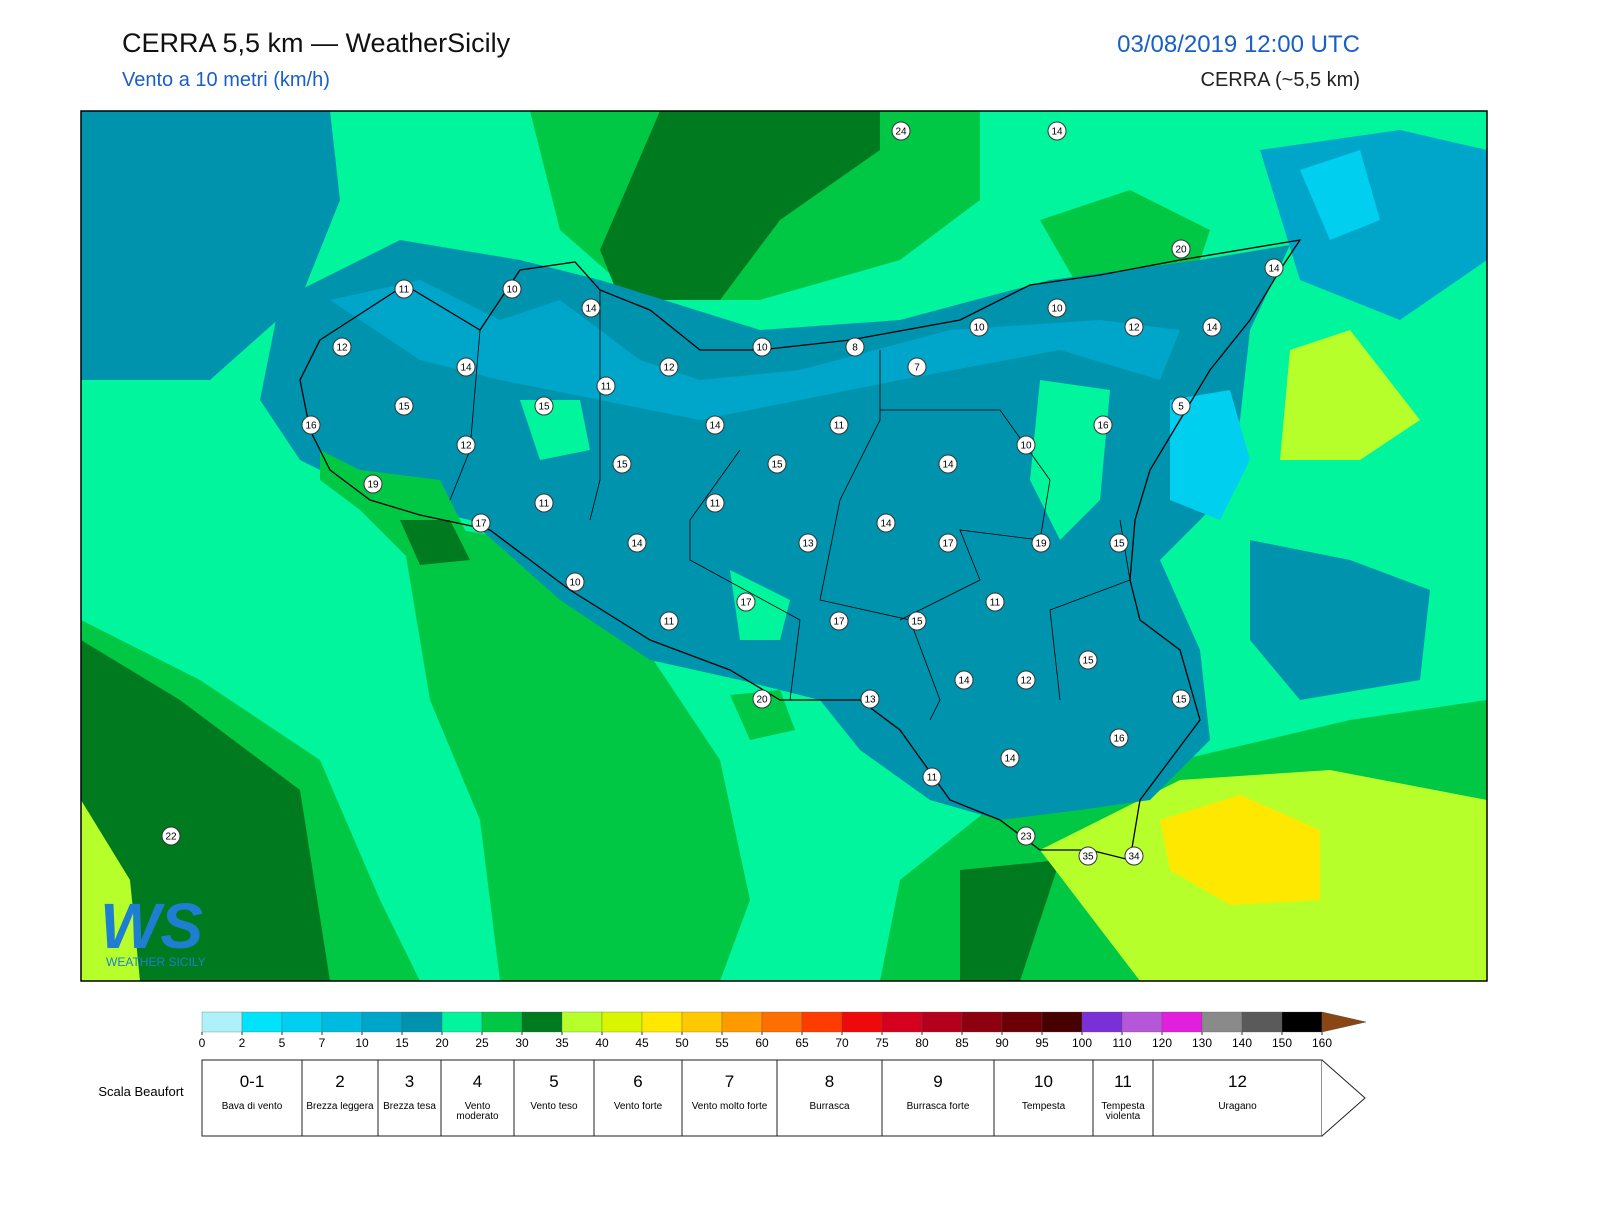 Image resolution: width=1600 pixels, height=1205 pixels. What do you see at coordinates (1322, 1043) in the screenshot?
I see `colorbar-tick-label: 160` at bounding box center [1322, 1043].